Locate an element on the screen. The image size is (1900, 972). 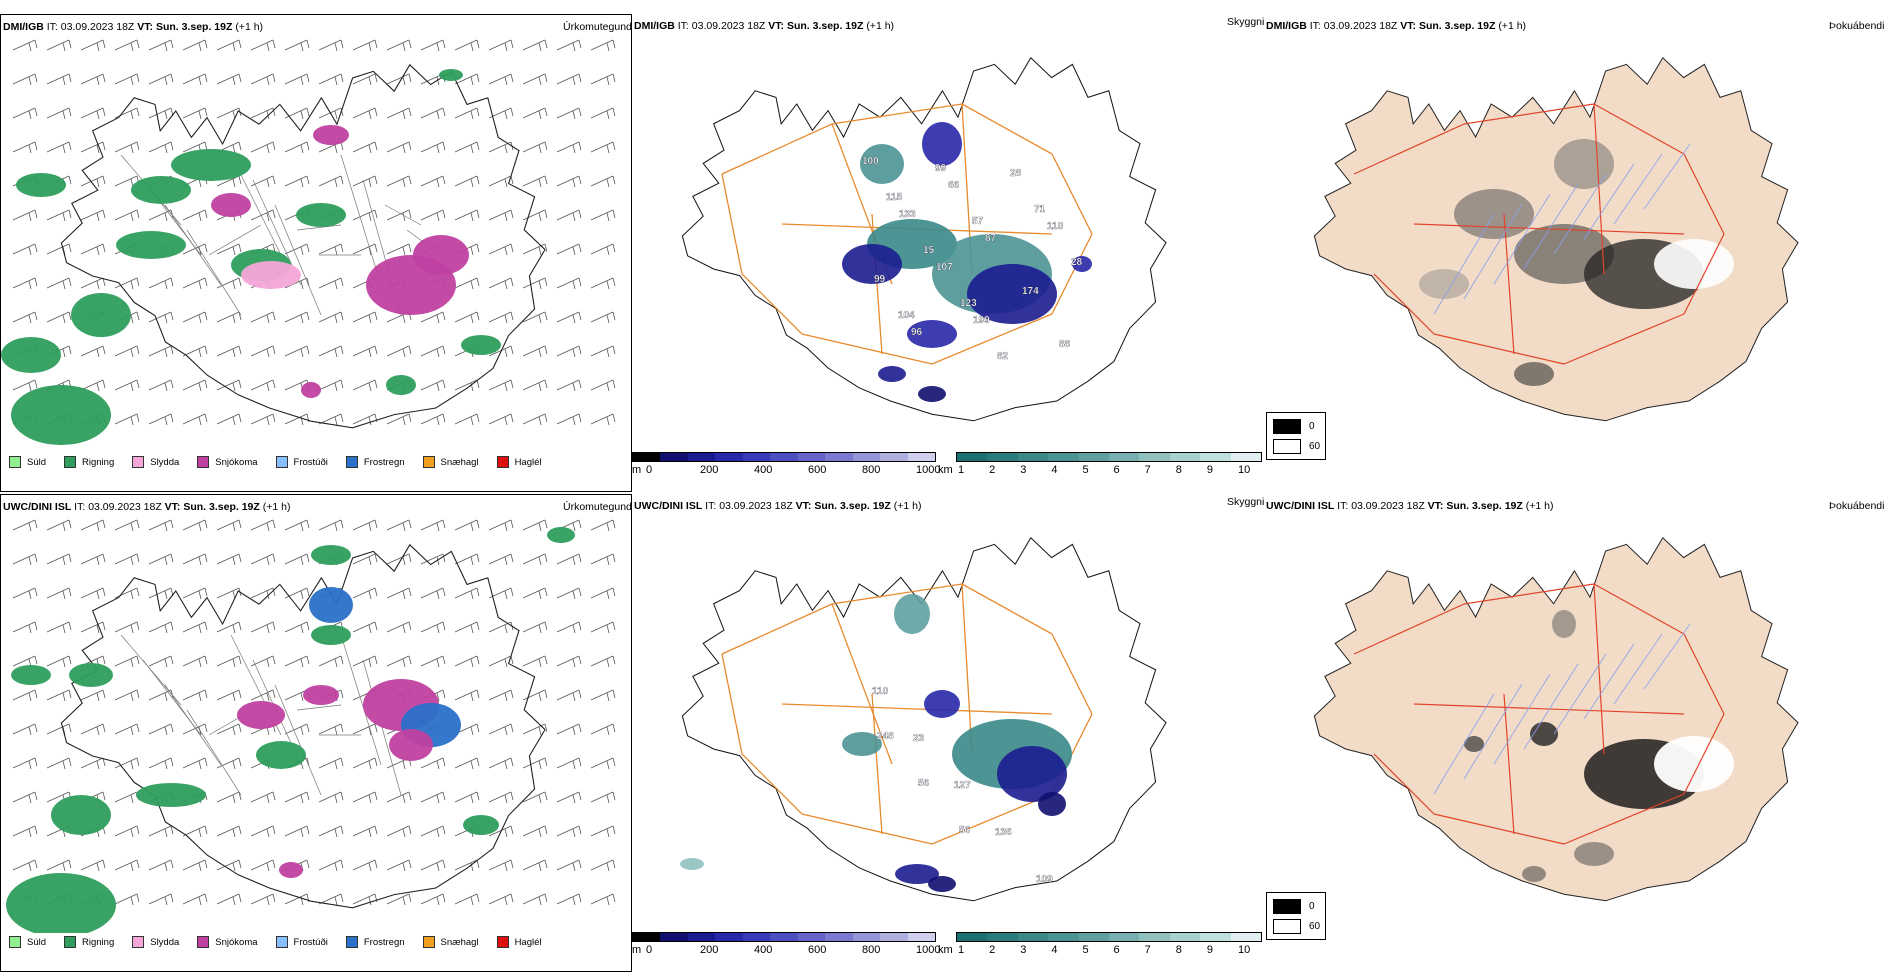
legend-item: Snæhagl is located at coordinates (448, 942).